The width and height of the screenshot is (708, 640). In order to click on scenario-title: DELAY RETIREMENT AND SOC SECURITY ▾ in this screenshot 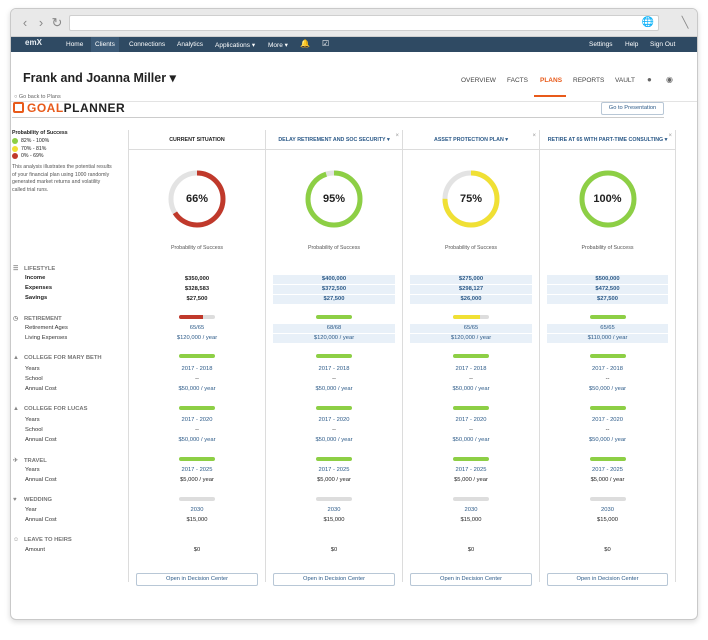, I will do `click(334, 140)`.